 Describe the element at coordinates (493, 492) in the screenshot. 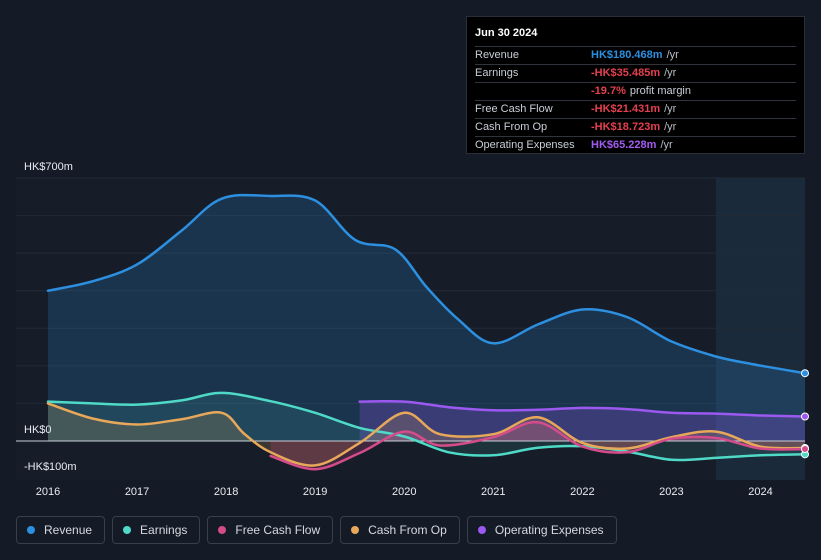

I see `x-tick-label: 2021` at that location.